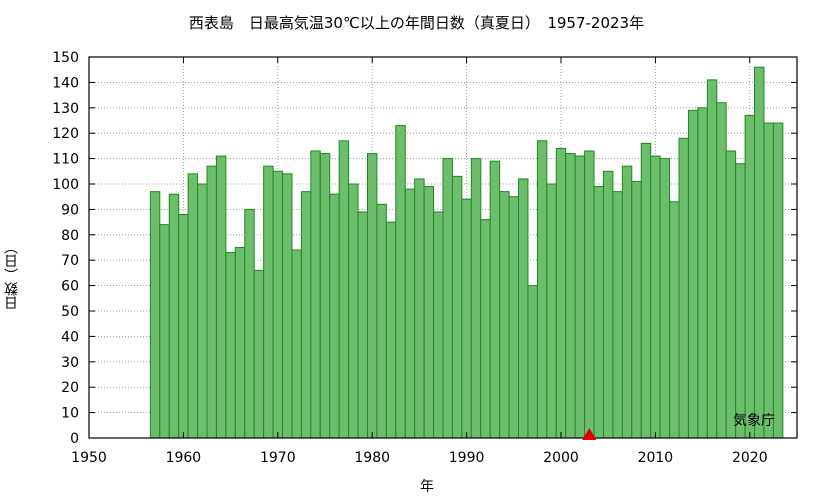 This screenshot has width=833, height=498. Describe the element at coordinates (70, 388) in the screenshot. I see `y-tick-label: 20` at that location.